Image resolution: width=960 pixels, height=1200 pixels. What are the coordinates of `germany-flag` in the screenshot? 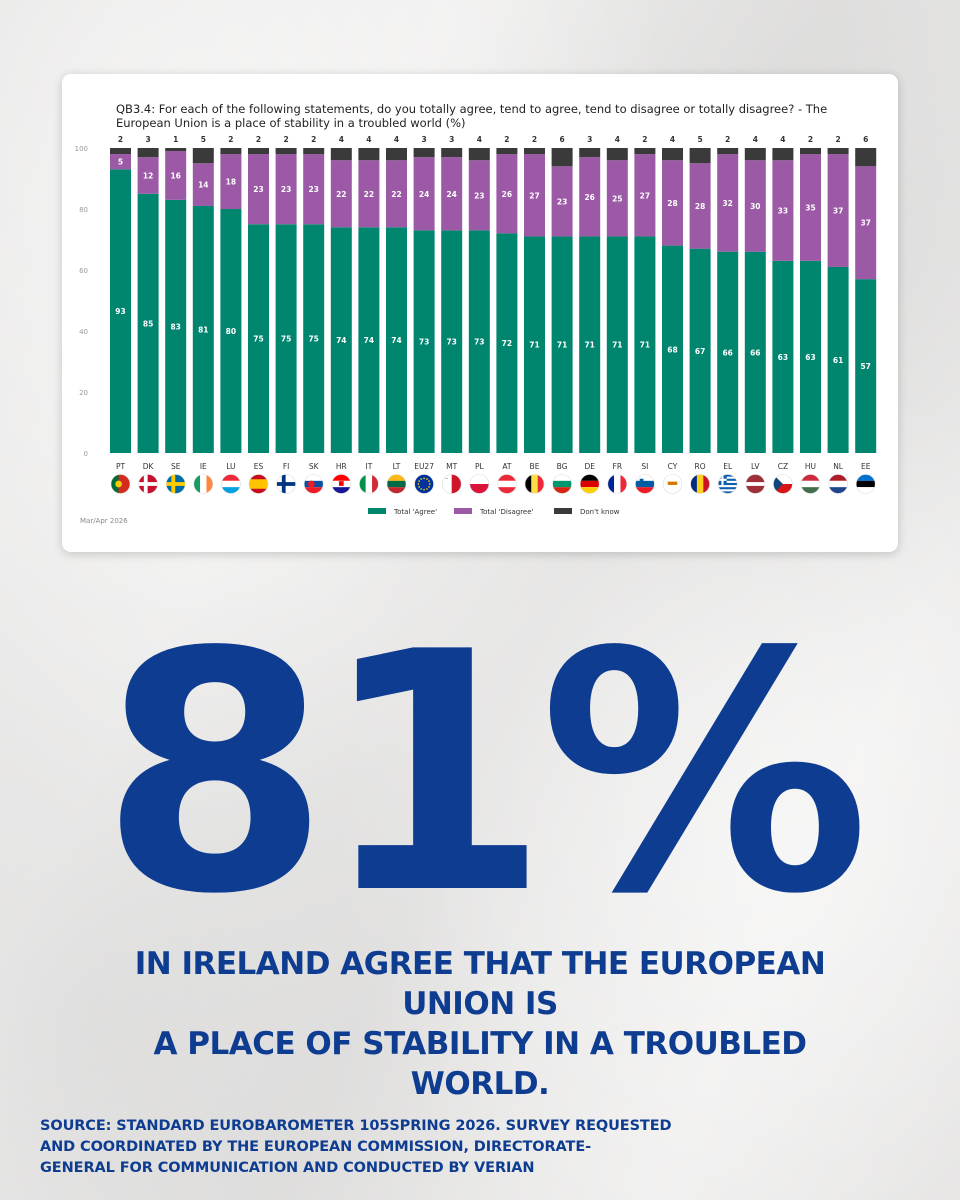 It's located at (589, 484).